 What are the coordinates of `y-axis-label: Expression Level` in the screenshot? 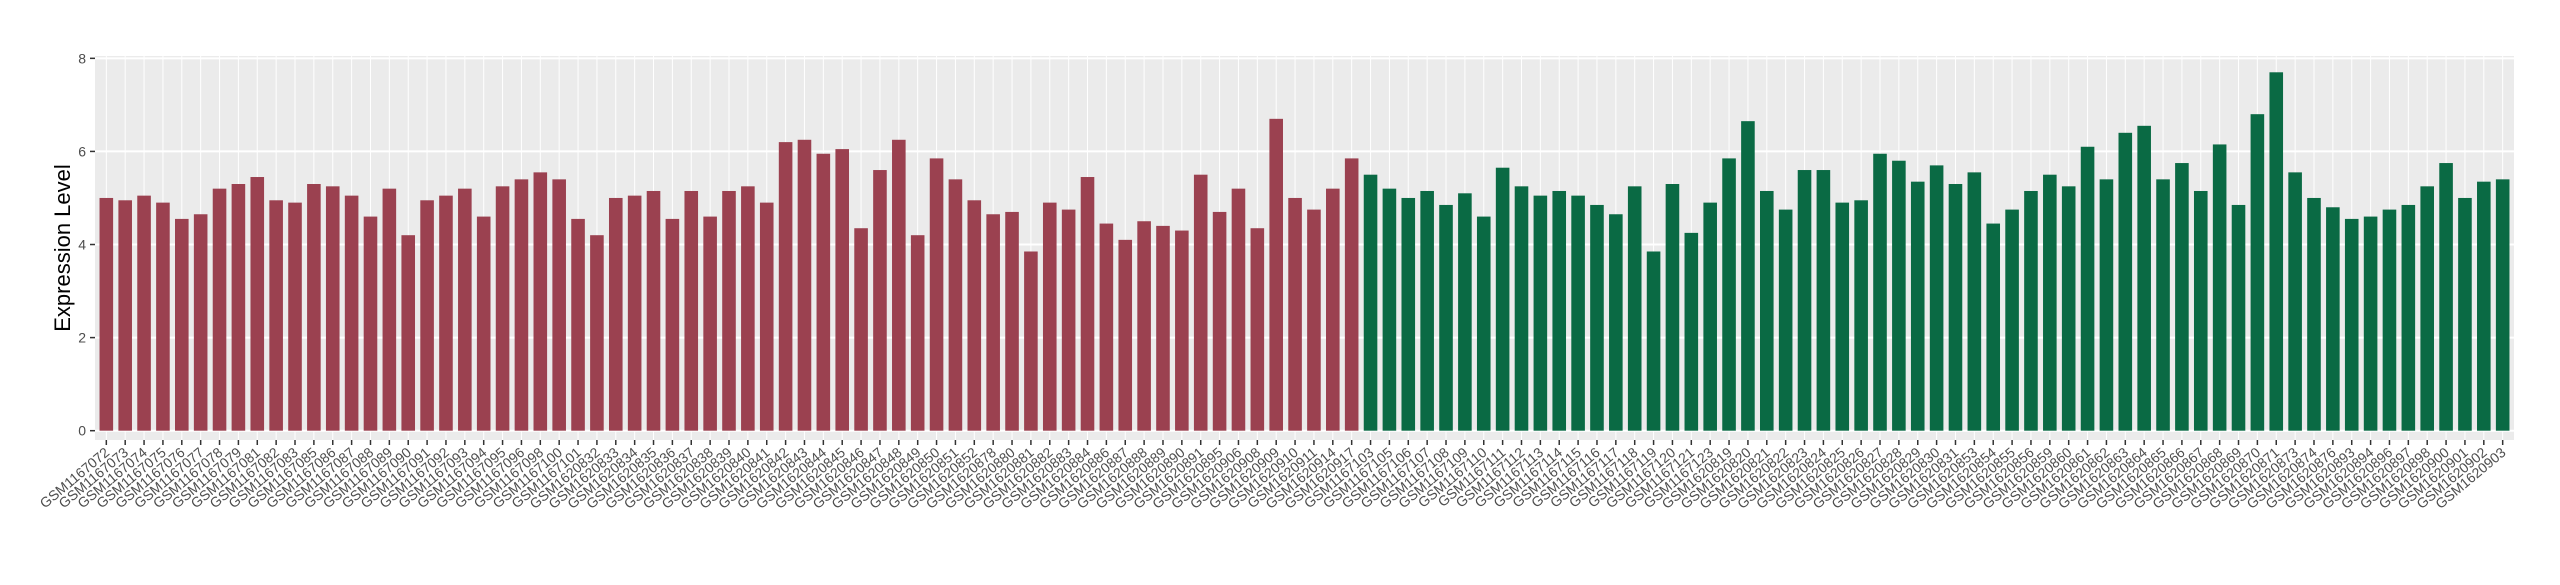 It's located at (62, 248).